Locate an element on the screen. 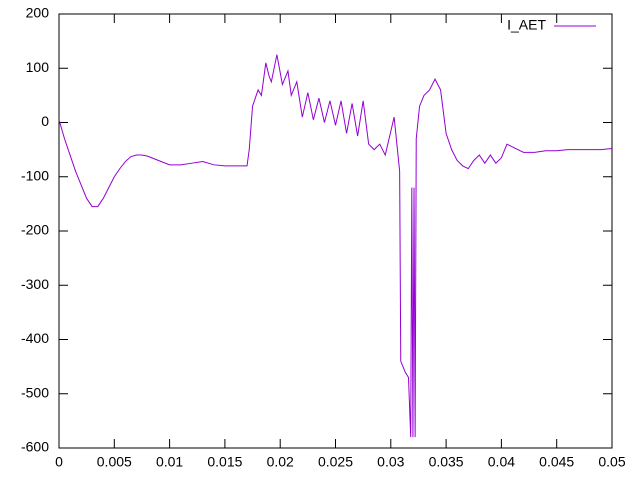 This screenshot has height=480, width=640. y-tick-label: -600 is located at coordinates (35, 447).